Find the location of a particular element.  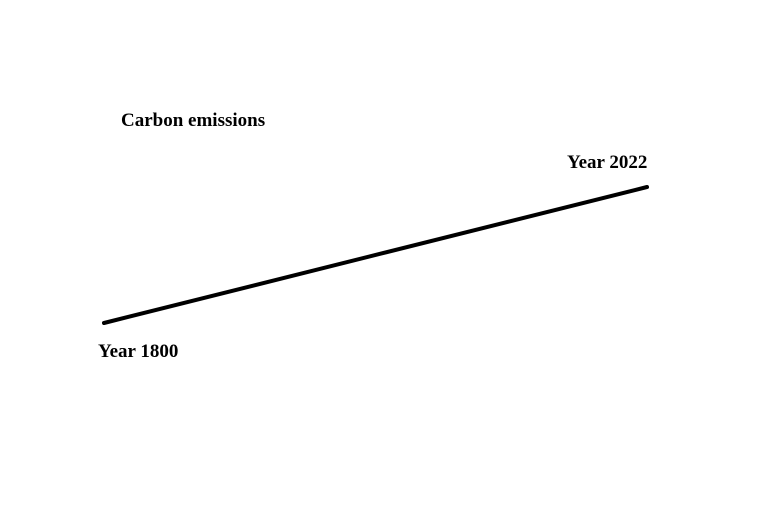

chart-title: Carbon emissions is located at coordinates (193, 120).